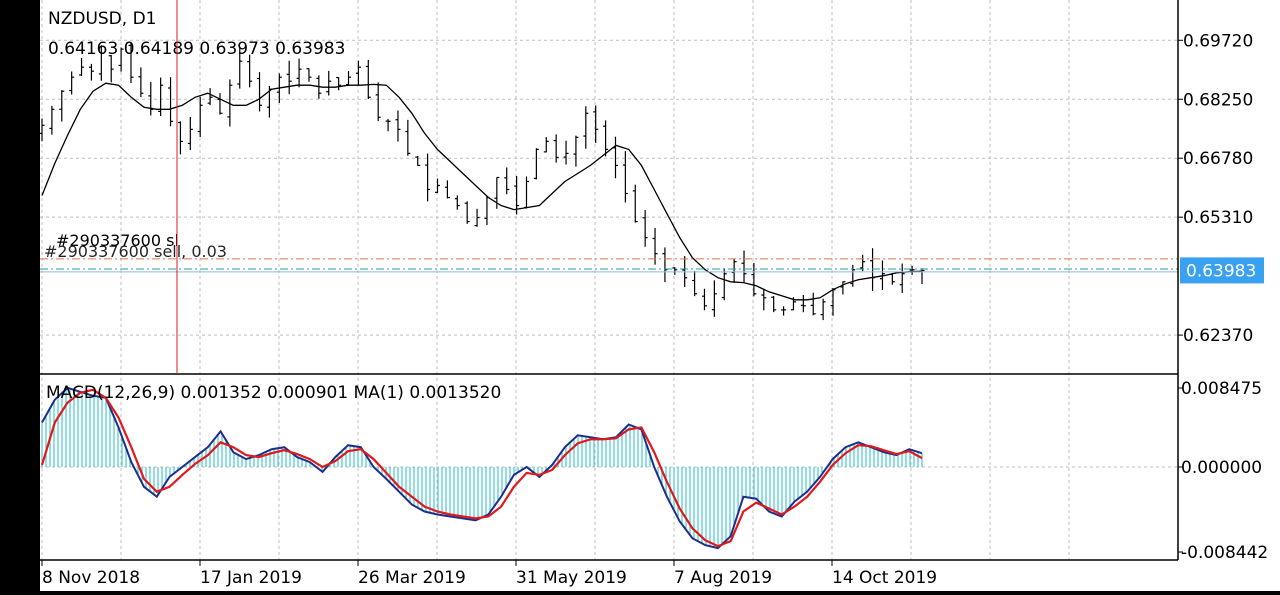 The width and height of the screenshot is (1280, 595). What do you see at coordinates (1221, 389) in the screenshot?
I see `macd-tick-label: 0.008475` at bounding box center [1221, 389].